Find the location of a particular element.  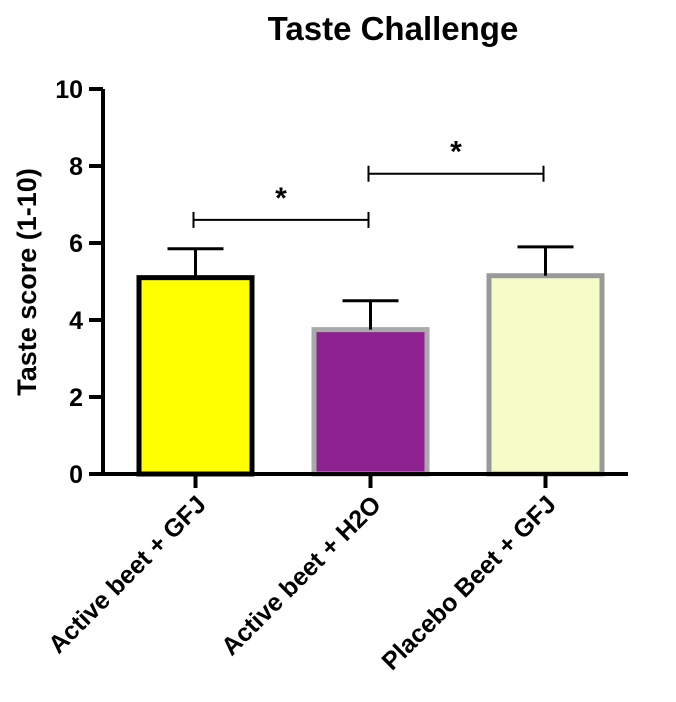

sig-label-0: * is located at coordinates (281, 198).